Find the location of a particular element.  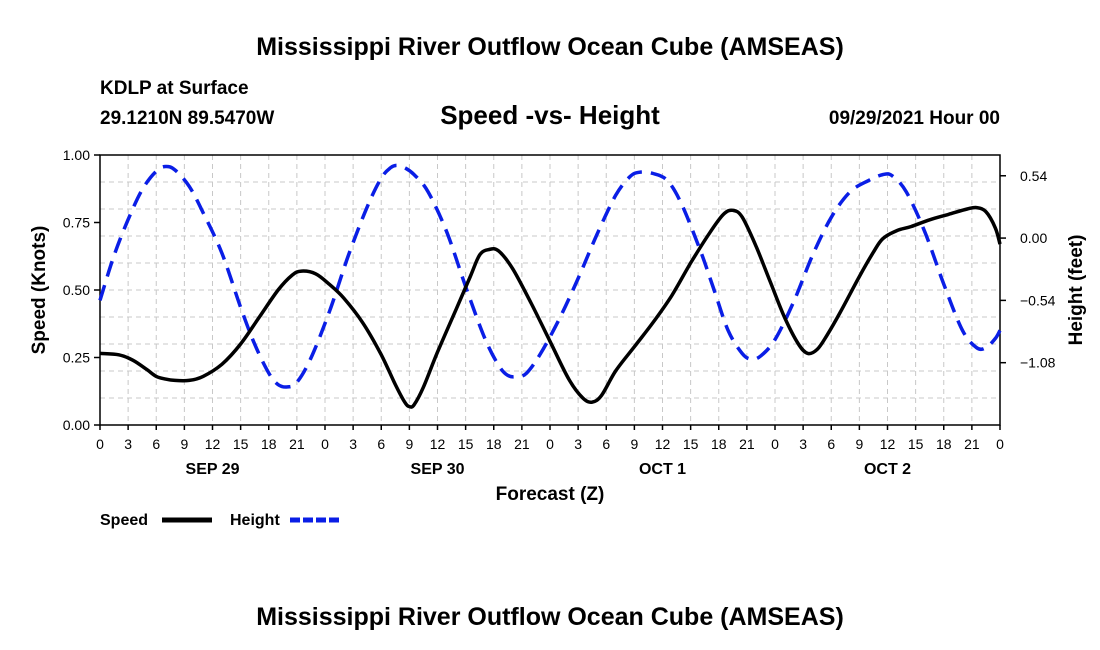

left-tick-label: 0.75 is located at coordinates (76, 223).